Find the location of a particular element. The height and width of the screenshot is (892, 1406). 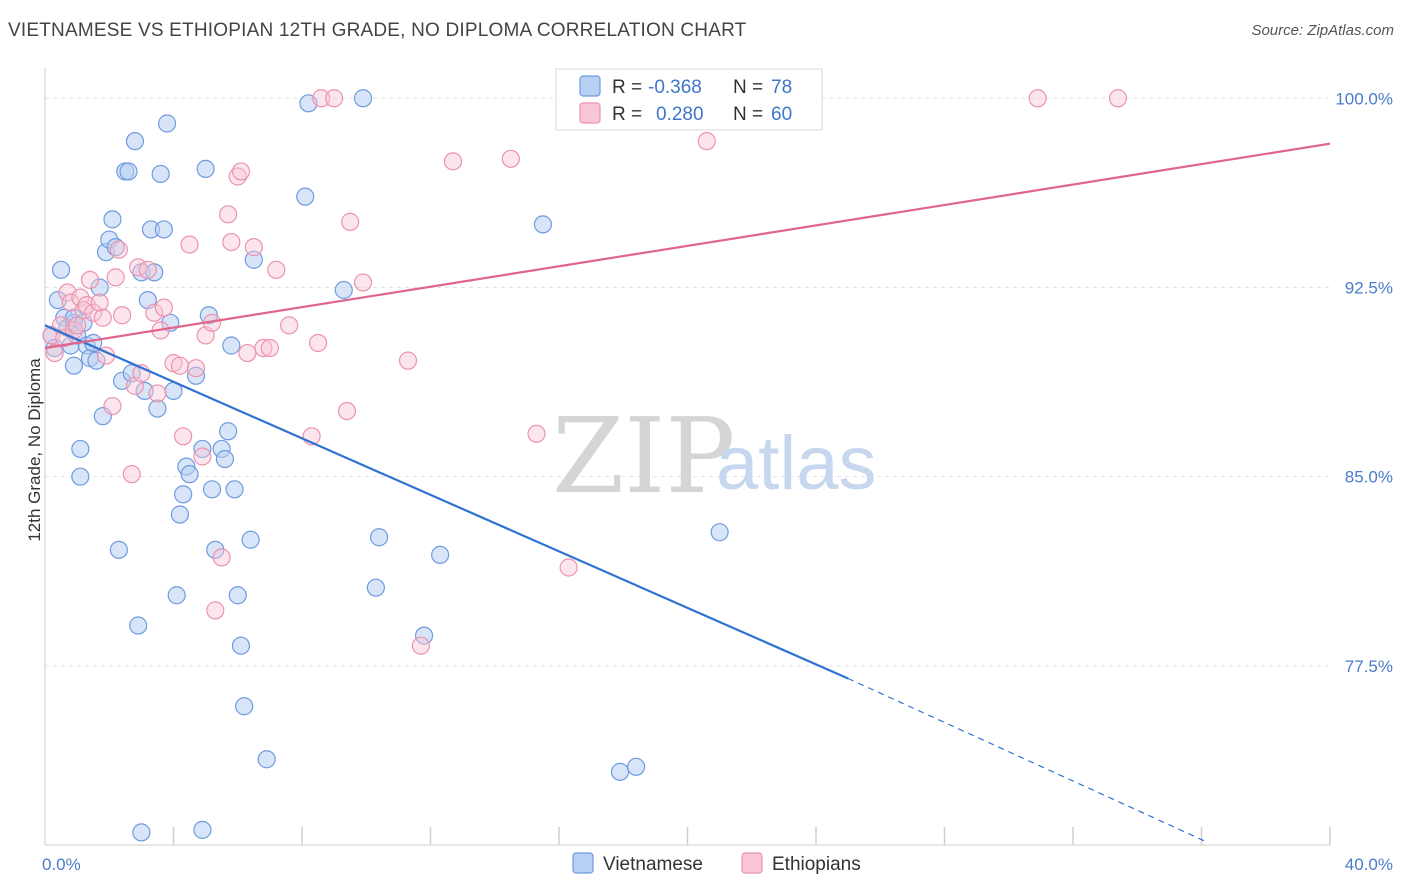

y-tick-labels: 100.0% 92.5% 85.0% 77.5% is located at coordinates (1364, 382).